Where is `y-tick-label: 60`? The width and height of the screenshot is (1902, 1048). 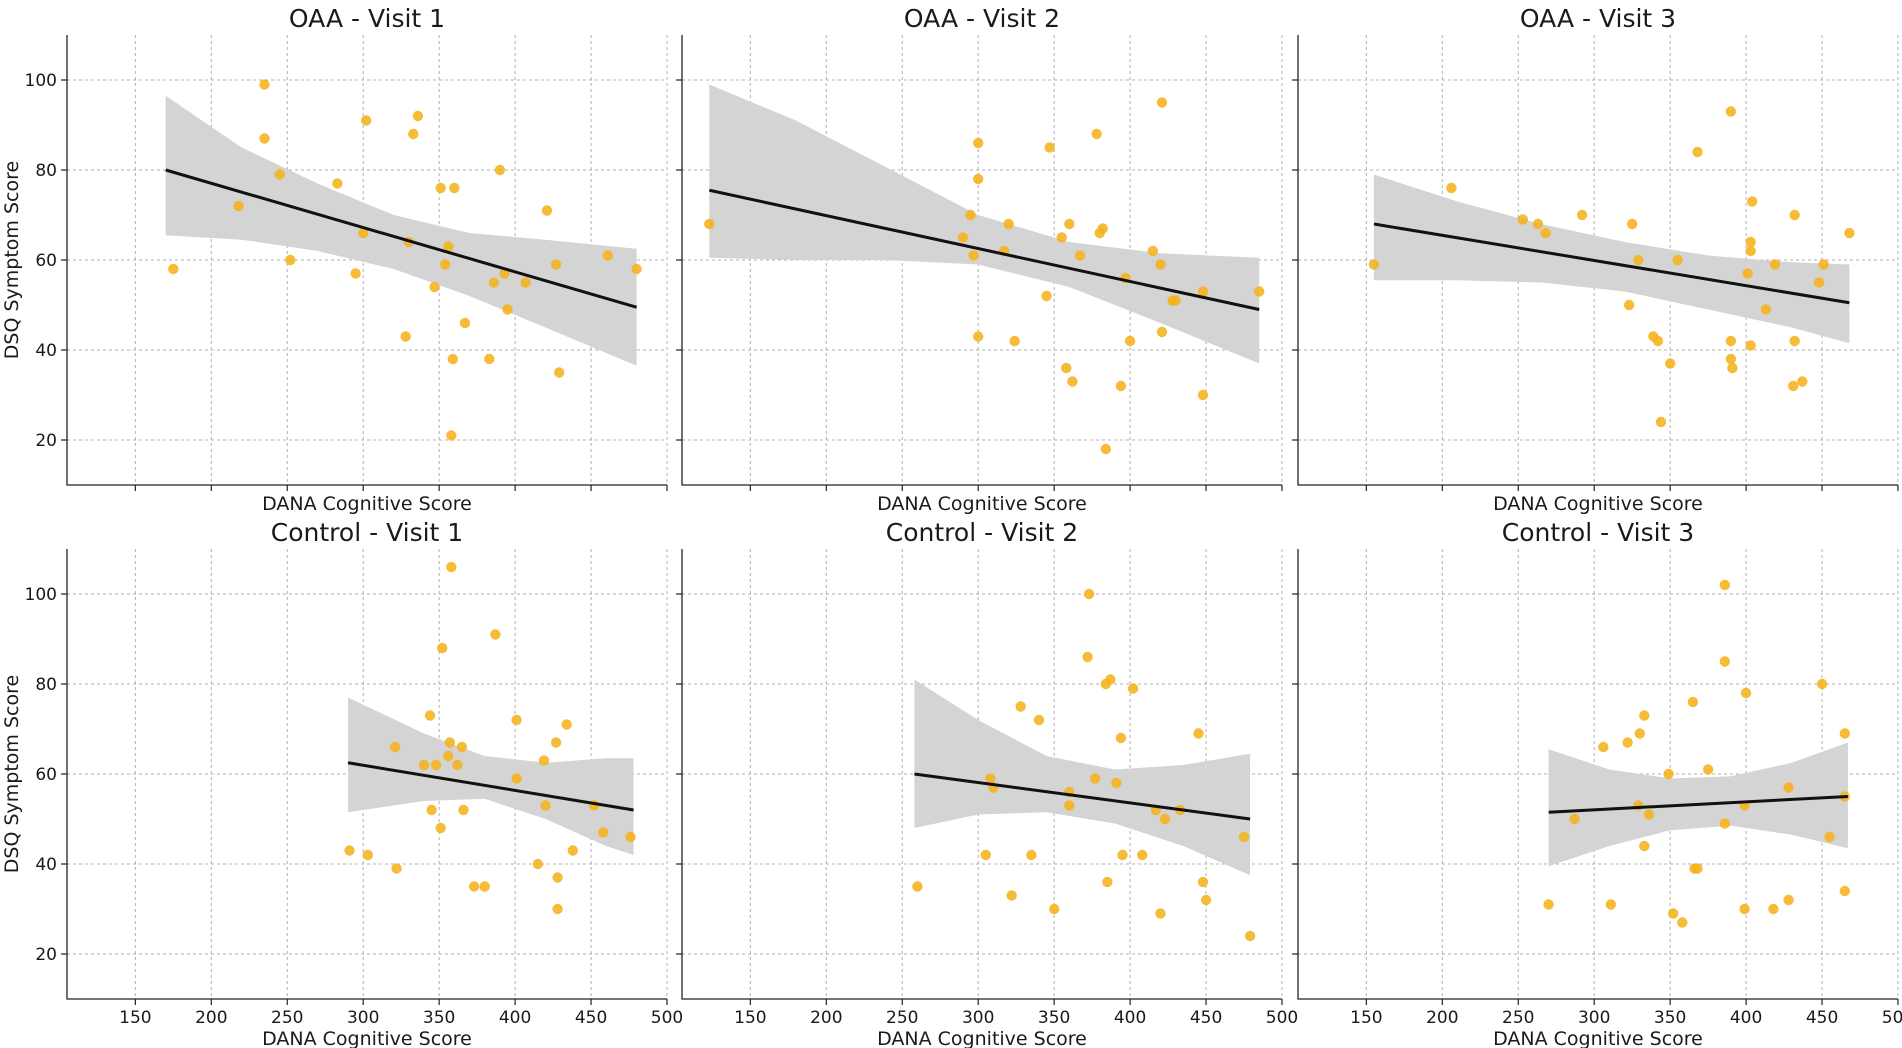 y-tick-label: 60 is located at coordinates (46, 261).